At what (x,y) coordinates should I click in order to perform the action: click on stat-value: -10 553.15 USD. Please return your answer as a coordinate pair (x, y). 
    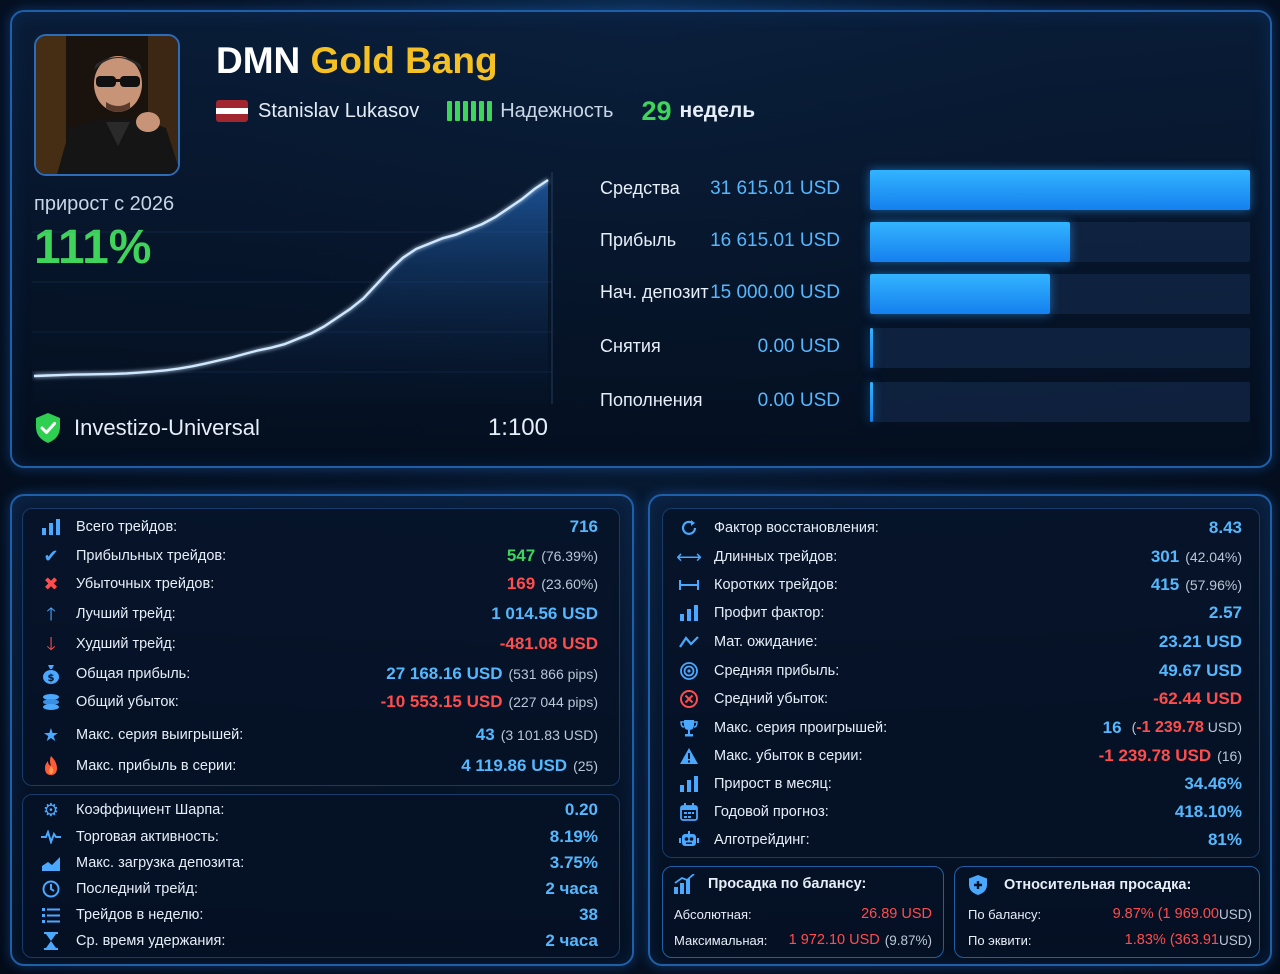
    Looking at the image, I should click on (441, 701).